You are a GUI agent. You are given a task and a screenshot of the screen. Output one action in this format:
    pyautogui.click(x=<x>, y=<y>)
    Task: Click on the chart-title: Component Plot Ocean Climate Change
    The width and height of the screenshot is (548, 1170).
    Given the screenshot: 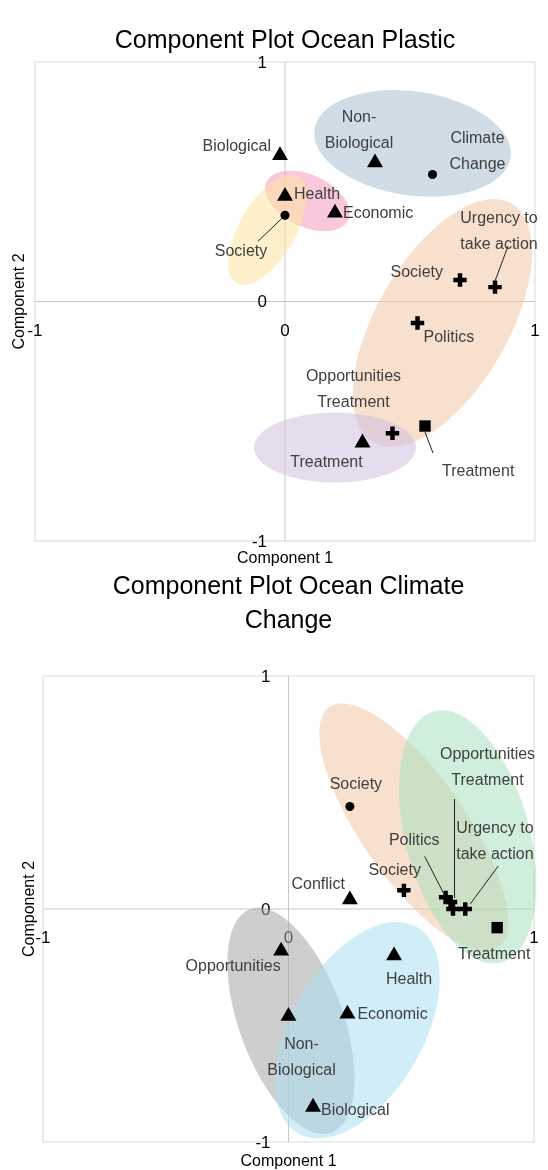 What is the action you would take?
    pyautogui.click(x=288, y=602)
    